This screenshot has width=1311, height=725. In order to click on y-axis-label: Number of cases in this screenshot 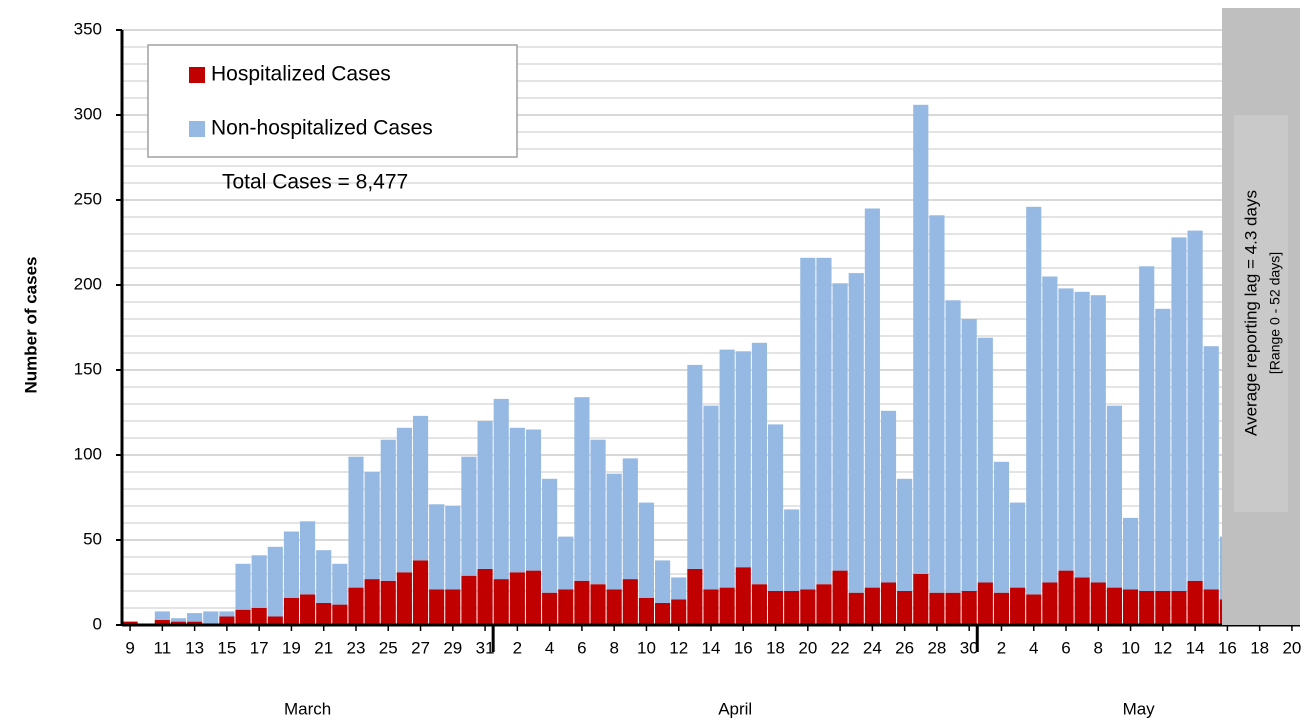, I will do `click(30, 325)`.